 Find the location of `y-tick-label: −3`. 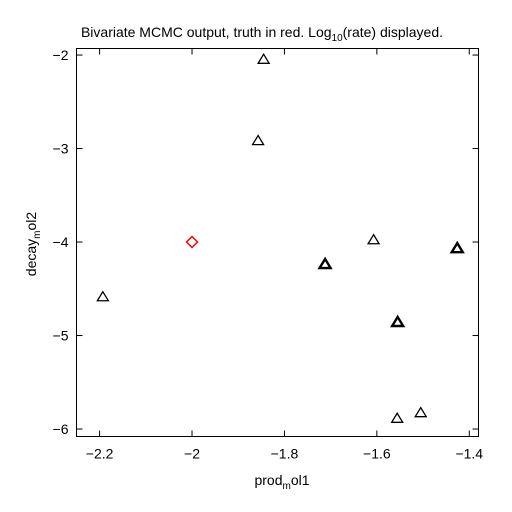

y-tick-label: −3 is located at coordinates (61, 149).